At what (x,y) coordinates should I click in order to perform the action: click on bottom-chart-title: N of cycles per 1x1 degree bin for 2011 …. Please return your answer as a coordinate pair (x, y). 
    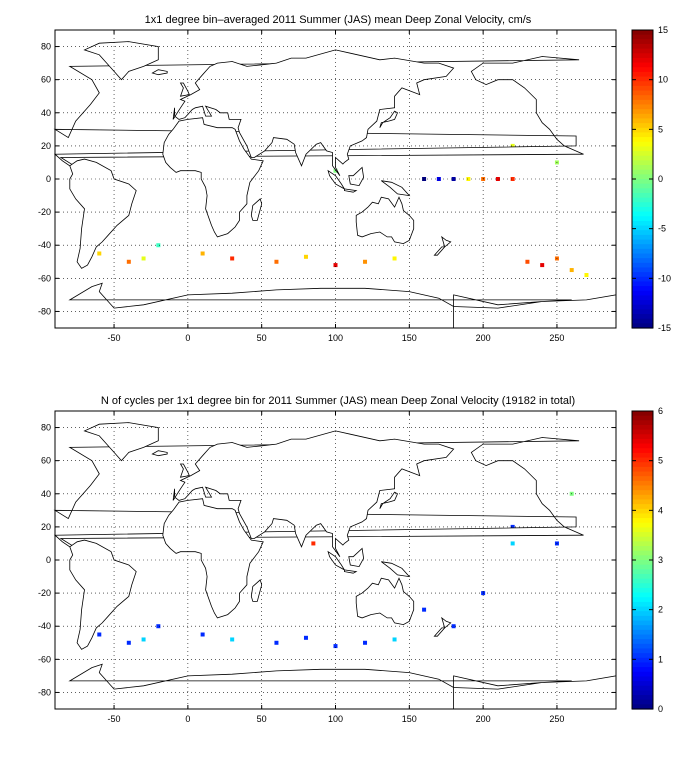
    Looking at the image, I should click on (338, 401).